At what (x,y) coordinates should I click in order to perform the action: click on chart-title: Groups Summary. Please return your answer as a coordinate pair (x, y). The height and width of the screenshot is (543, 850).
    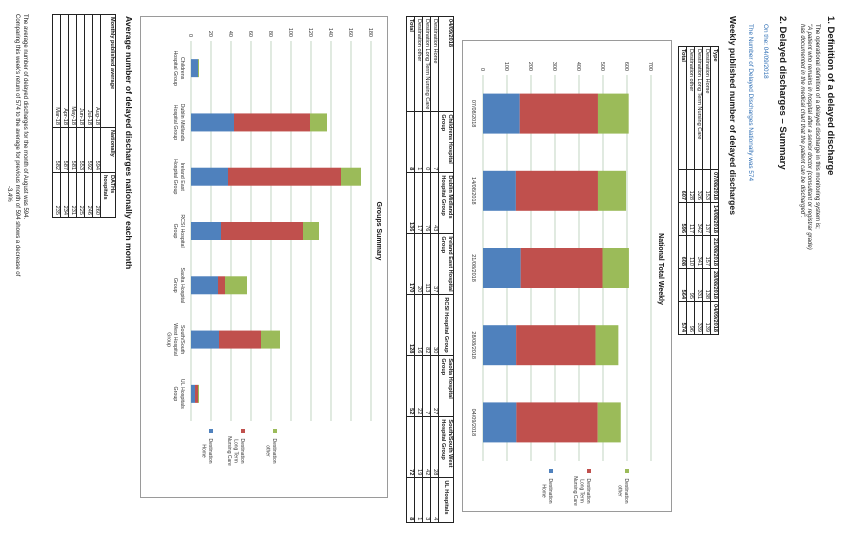
    Looking at the image, I should click on (378, 231).